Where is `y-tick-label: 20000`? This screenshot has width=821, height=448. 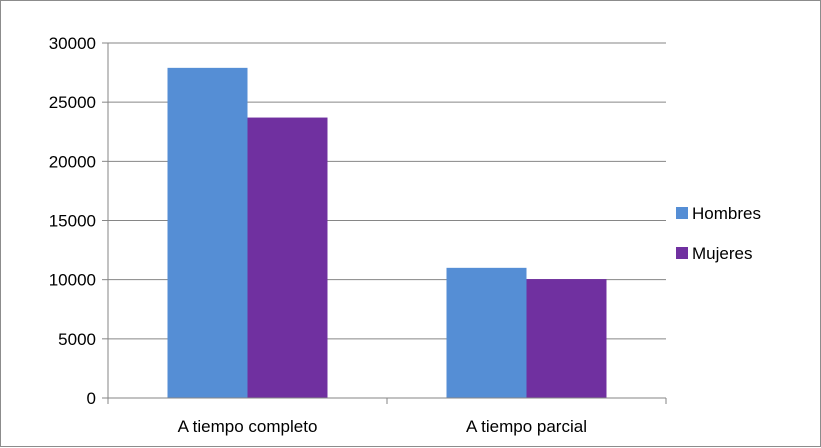 y-tick-label: 20000 is located at coordinates (72, 161).